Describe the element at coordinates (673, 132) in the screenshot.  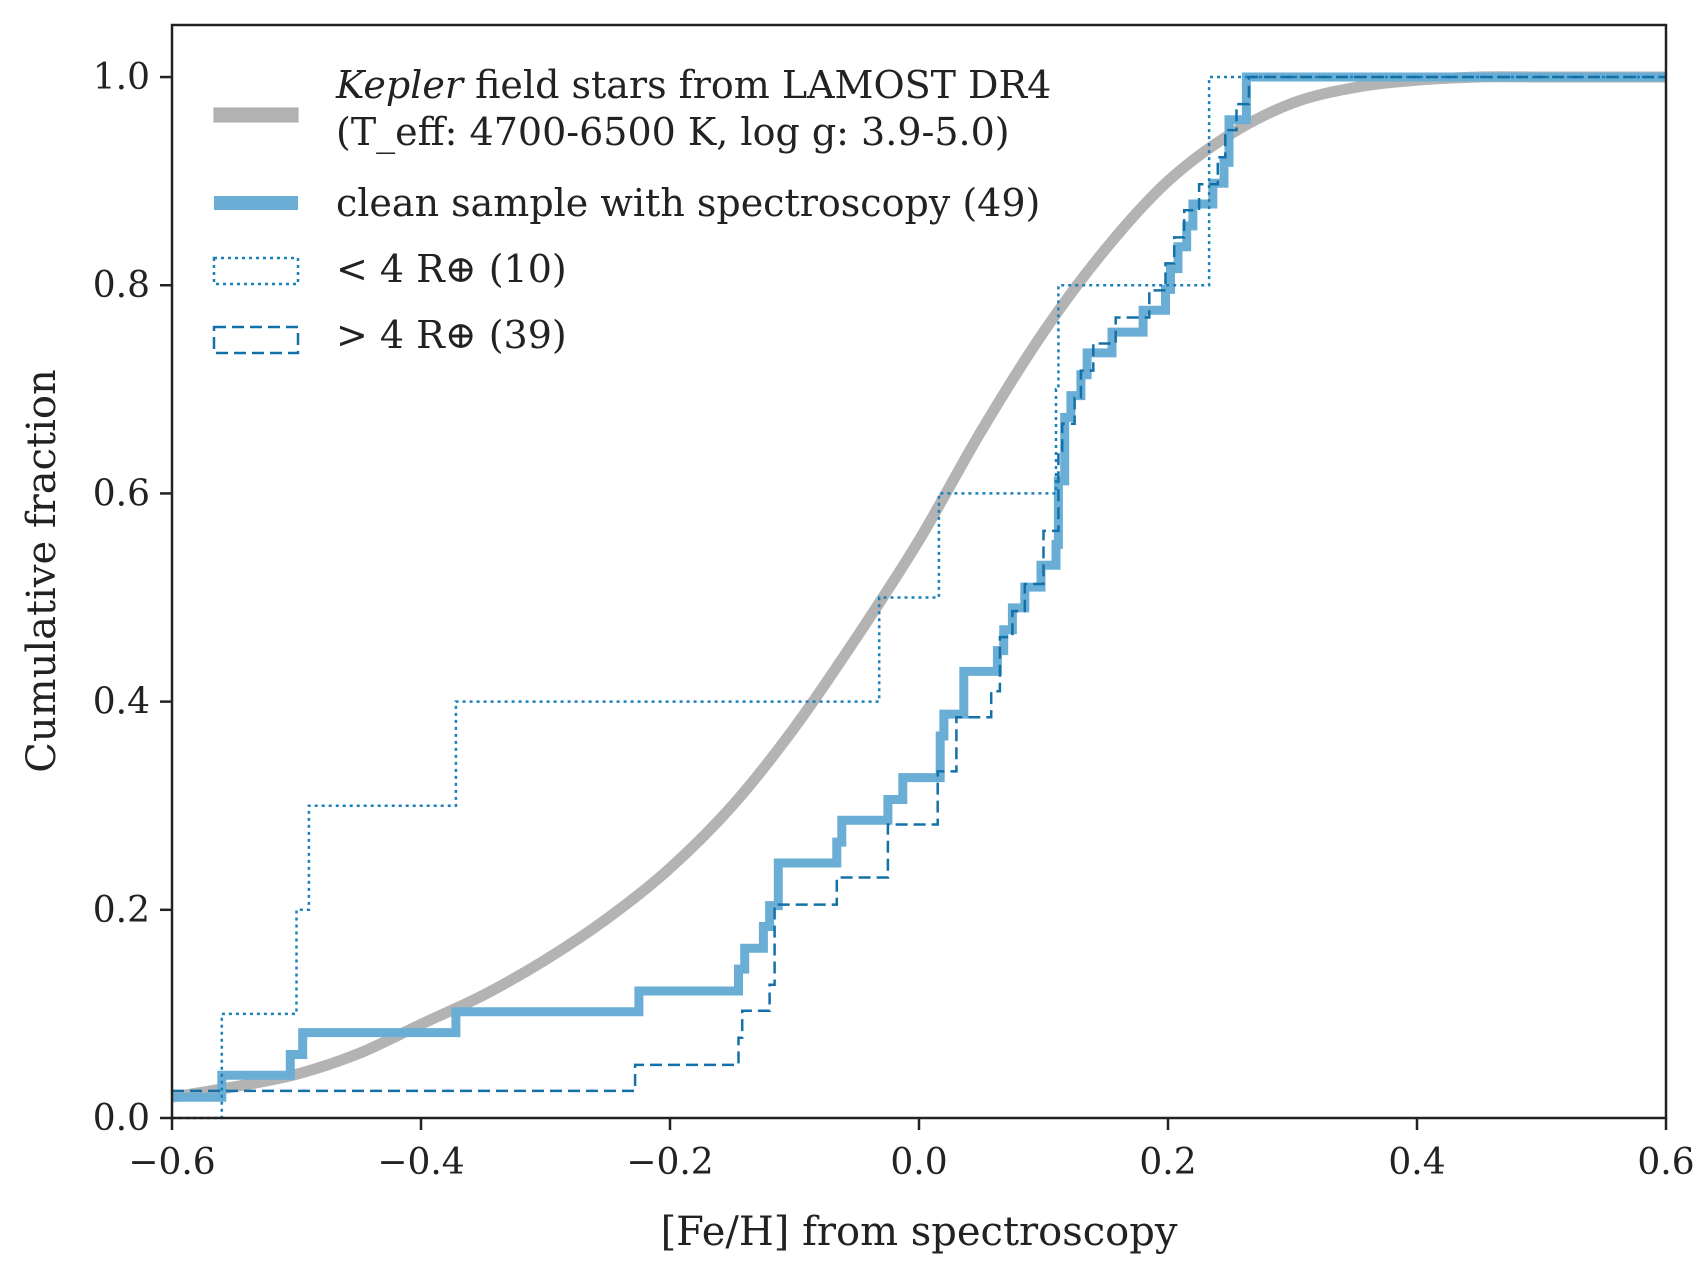
I see `legend-label-kepler-sub: (T_eff: 4700-6500 K, log g: 3.9-5.0)` at that location.